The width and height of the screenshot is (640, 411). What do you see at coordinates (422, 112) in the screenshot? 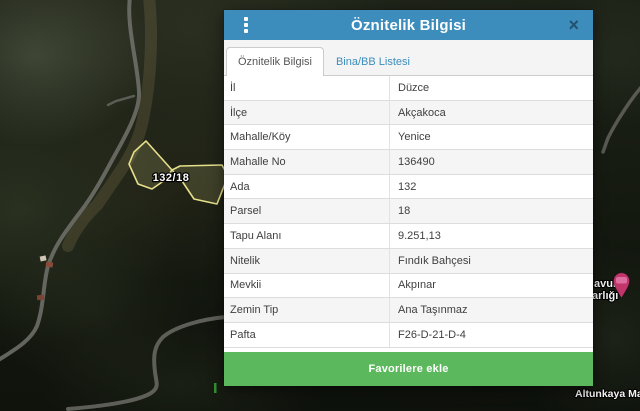
I see `row-value: Akçakoca` at bounding box center [422, 112].